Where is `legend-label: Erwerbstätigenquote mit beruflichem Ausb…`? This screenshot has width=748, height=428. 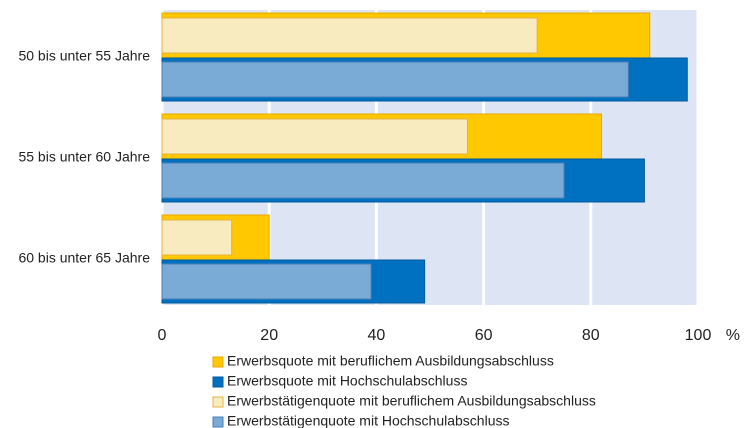 legend-label: Erwerbstätigenquote mit beruflichem Ausb… is located at coordinates (411, 401).